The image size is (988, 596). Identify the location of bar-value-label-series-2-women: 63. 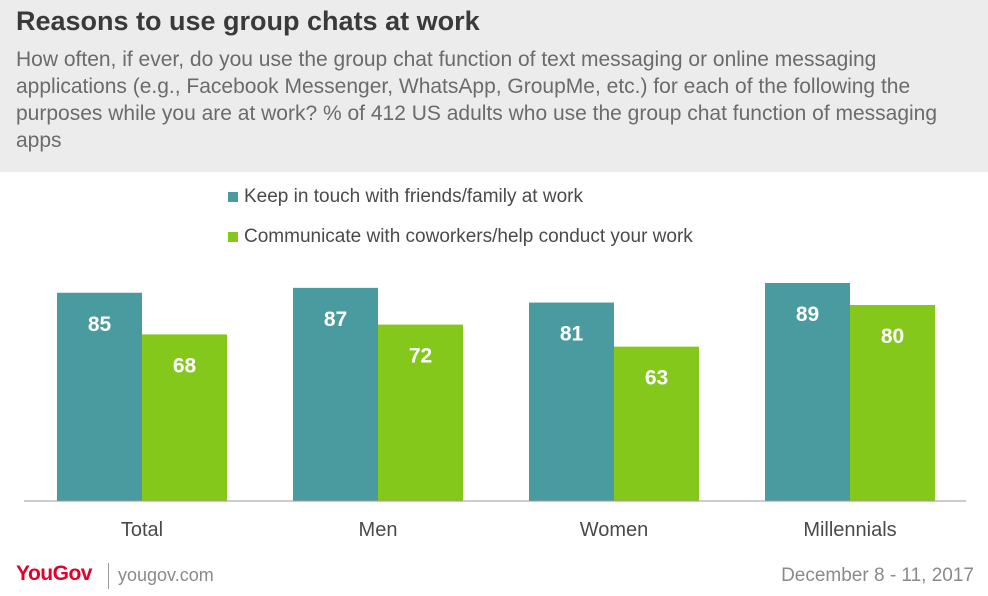
(656, 378).